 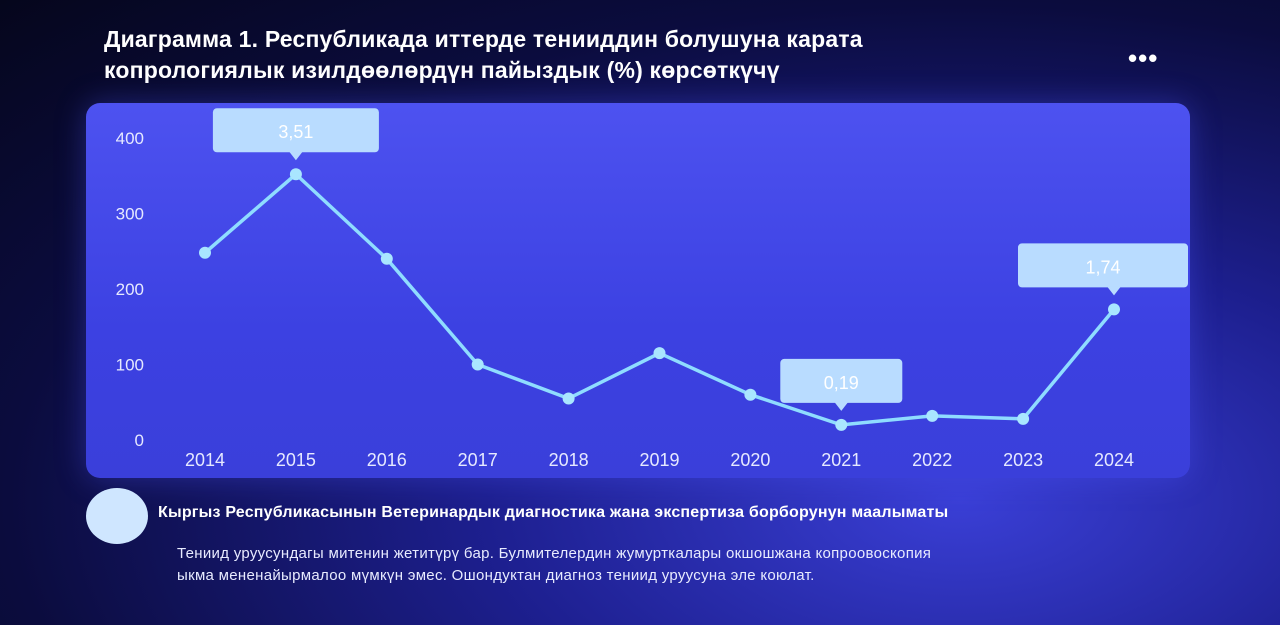 What do you see at coordinates (205, 460) in the screenshot?
I see `x-tick-label: 2014` at bounding box center [205, 460].